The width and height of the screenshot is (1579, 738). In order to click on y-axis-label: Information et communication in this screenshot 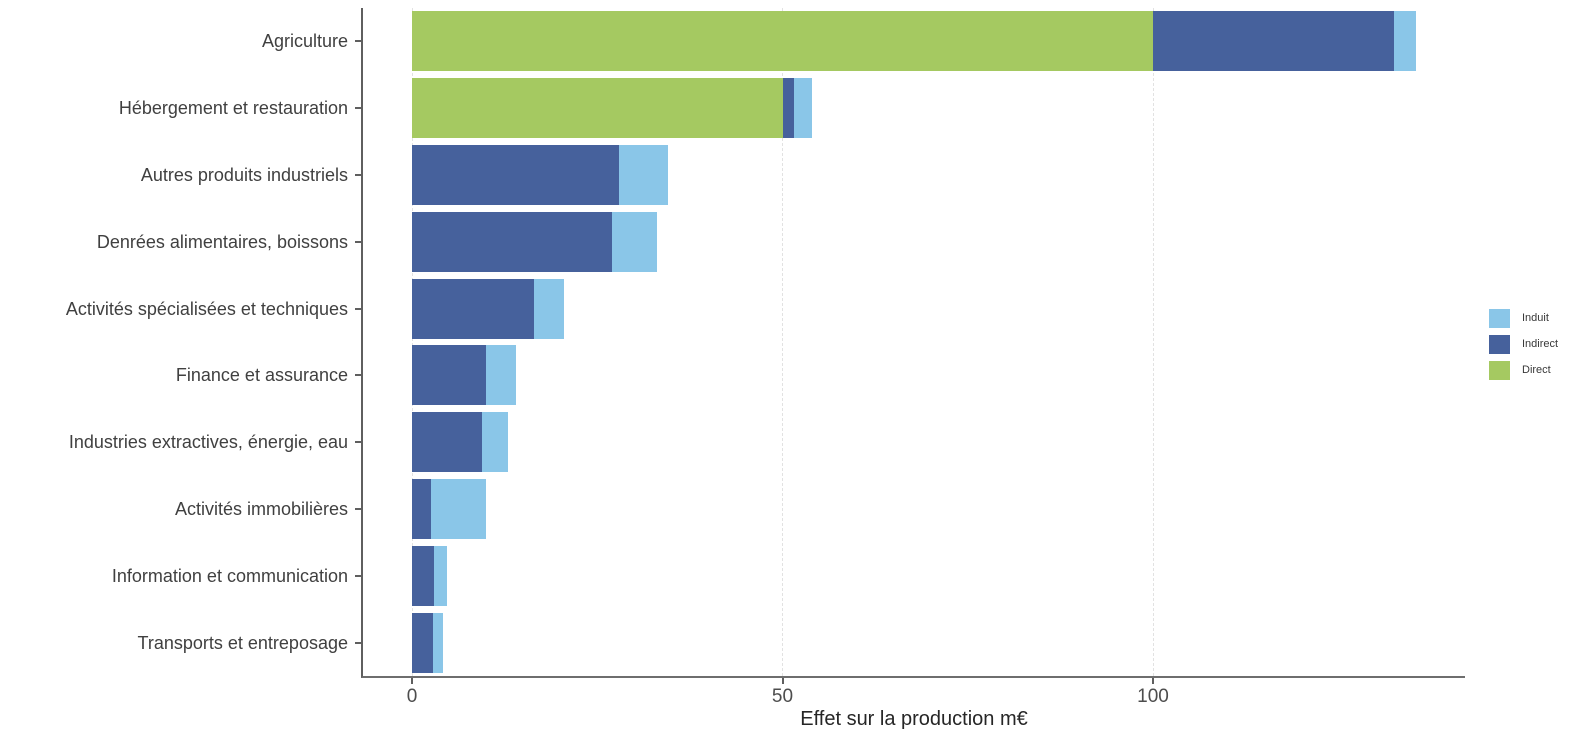, I will do `click(229, 575)`.